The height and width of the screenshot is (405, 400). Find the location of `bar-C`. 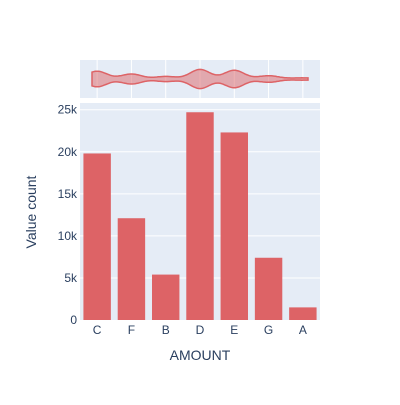

bar-C is located at coordinates (97, 236).